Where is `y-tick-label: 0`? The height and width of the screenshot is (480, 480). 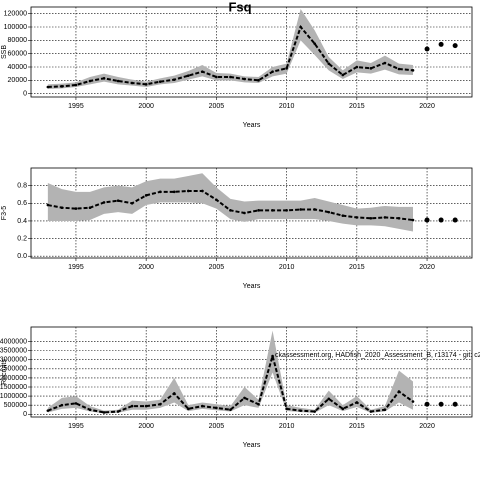
y-tick-label: 0 is located at coordinates (25, 414).